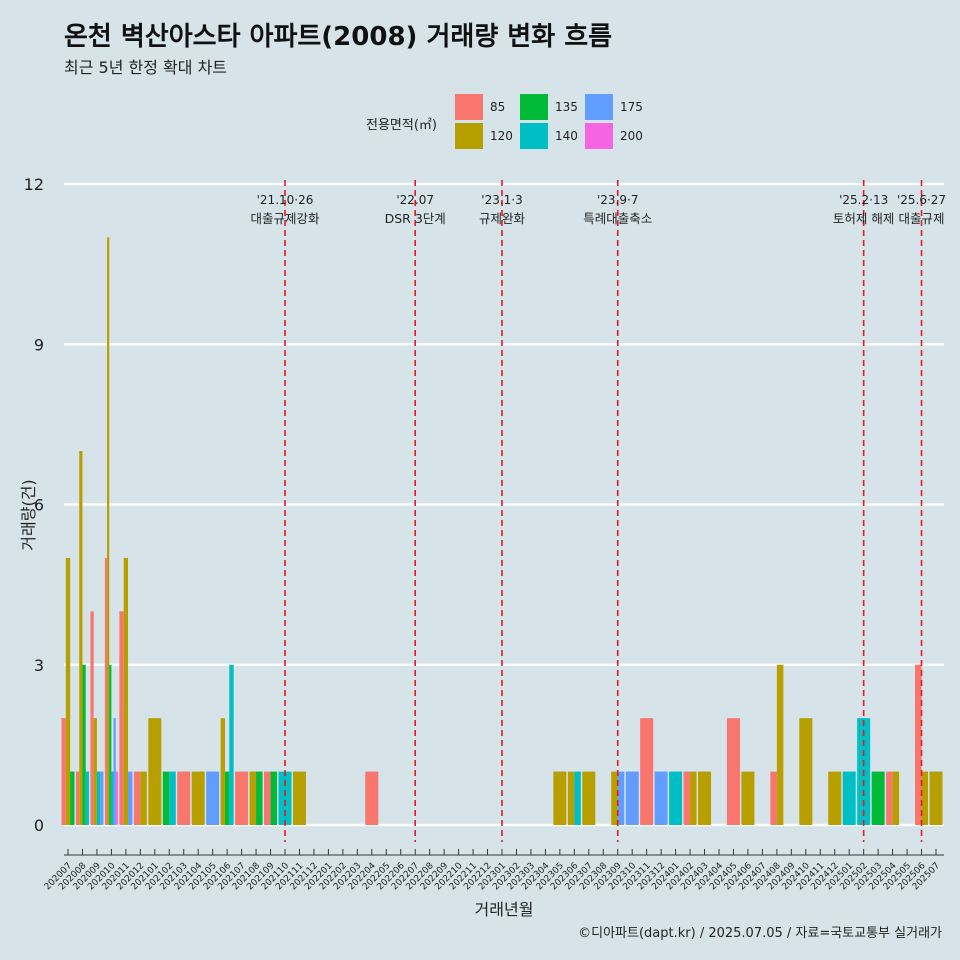 The height and width of the screenshot is (960, 960). I want to click on legend-label: 200, so click(631, 136).